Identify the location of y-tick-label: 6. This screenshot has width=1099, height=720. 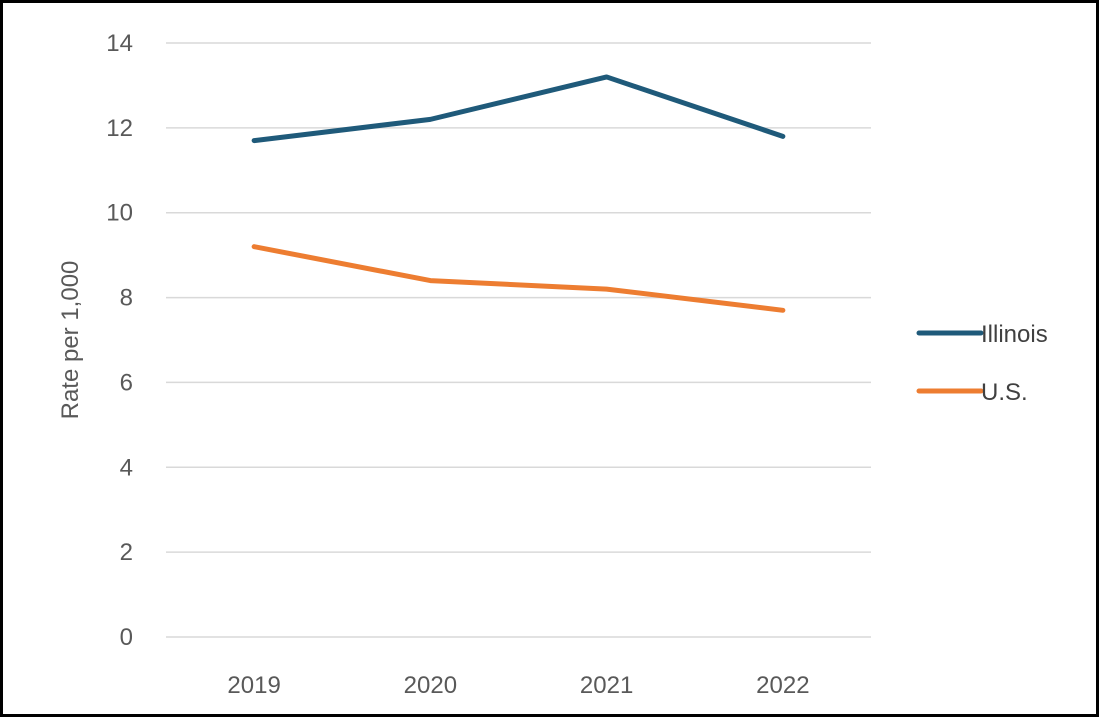
(126, 382).